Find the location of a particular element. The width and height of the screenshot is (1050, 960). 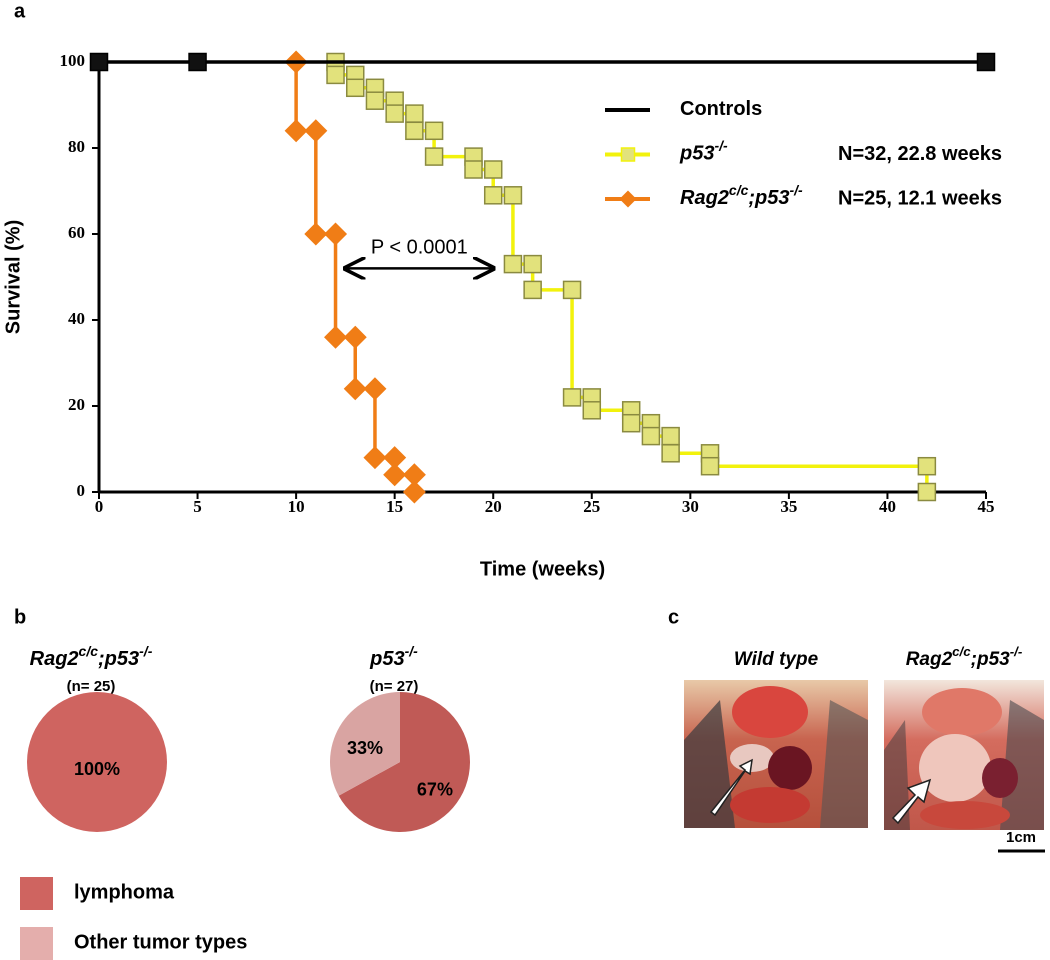

legend-label: Other tumor types is located at coordinates (160, 942).